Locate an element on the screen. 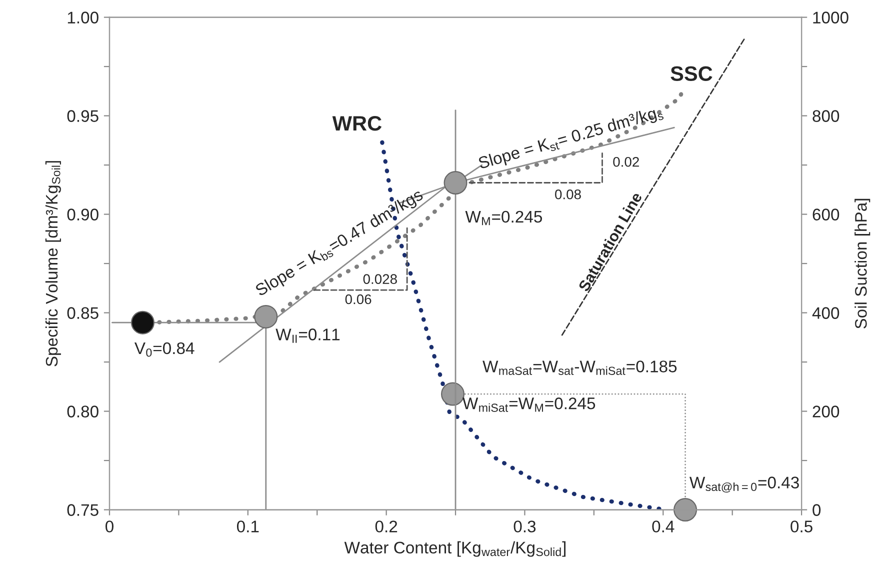 This screenshot has height=576, width=876. x-tick-label: 0.4 is located at coordinates (663, 526).